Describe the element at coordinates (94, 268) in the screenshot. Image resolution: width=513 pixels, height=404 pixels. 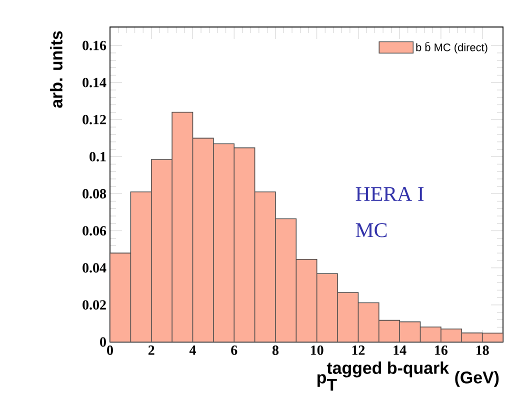
I see `y-tick-label: 0.04` at that location.